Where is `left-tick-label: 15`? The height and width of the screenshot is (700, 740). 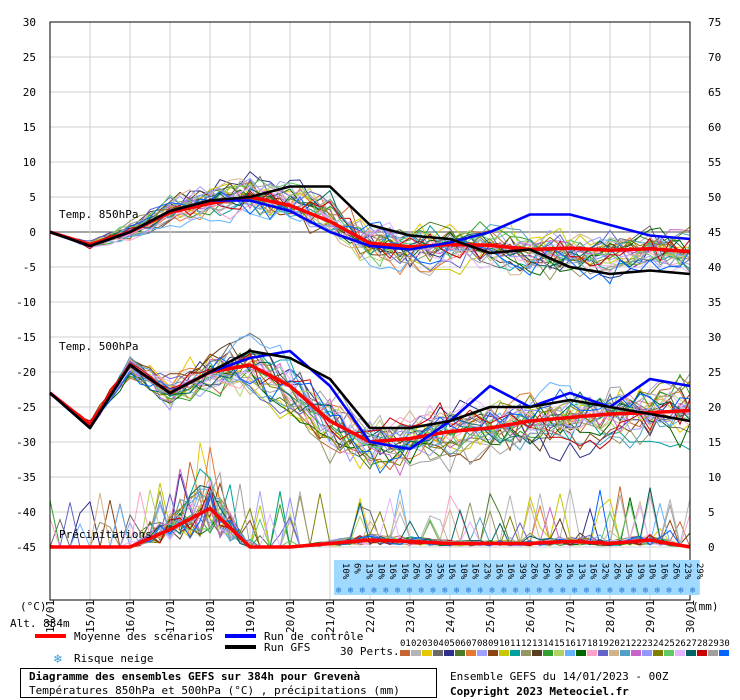
left-tick-label: 15 is located at coordinates (29, 127).